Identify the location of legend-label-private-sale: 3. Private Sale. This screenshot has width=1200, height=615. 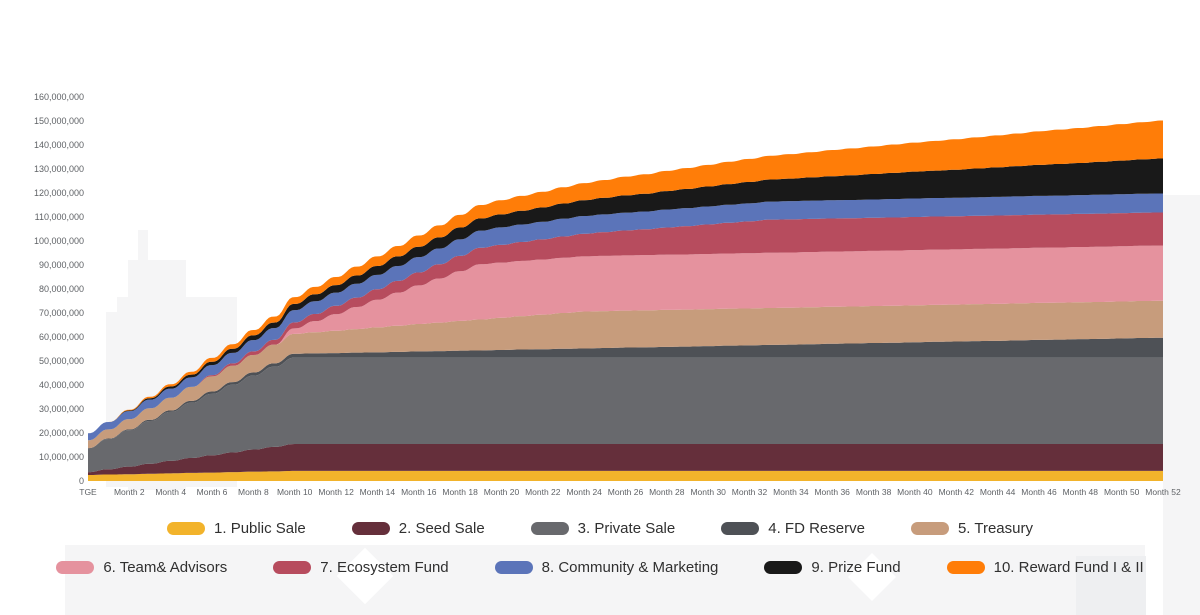
(626, 528).